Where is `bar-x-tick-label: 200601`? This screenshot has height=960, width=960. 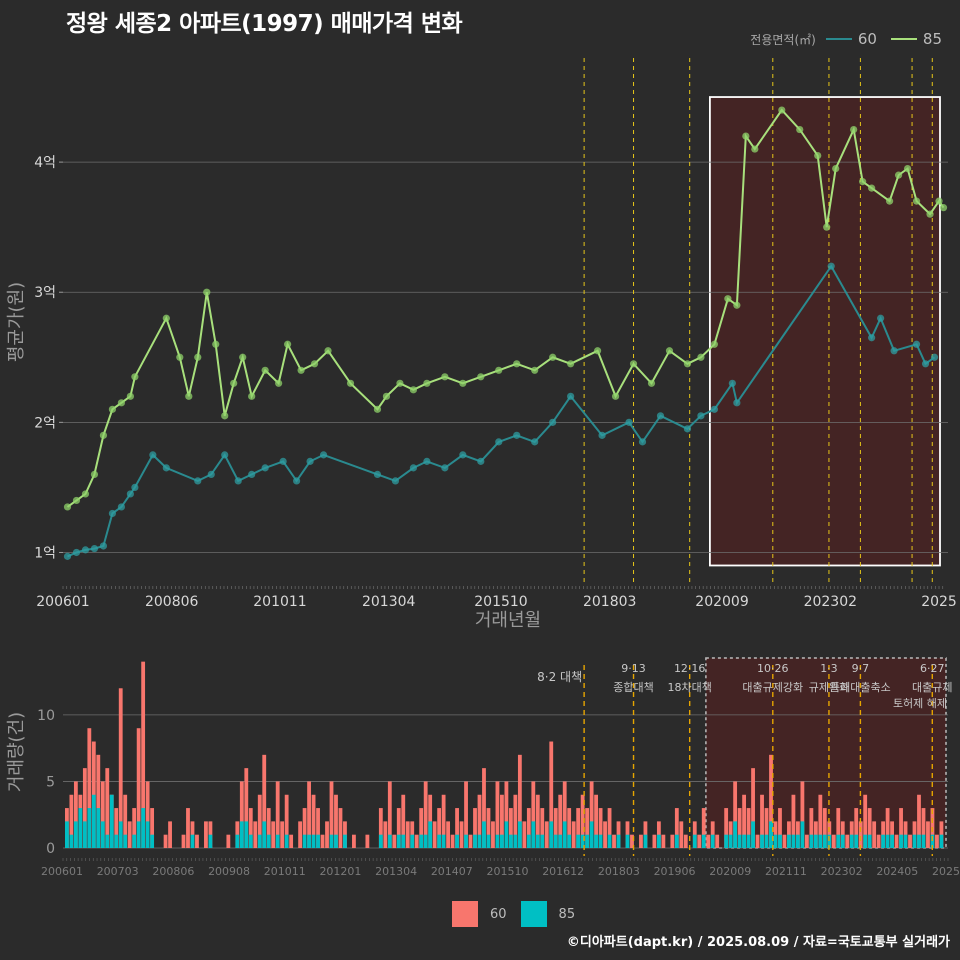 bar-x-tick-label: 200601 is located at coordinates (62, 871).